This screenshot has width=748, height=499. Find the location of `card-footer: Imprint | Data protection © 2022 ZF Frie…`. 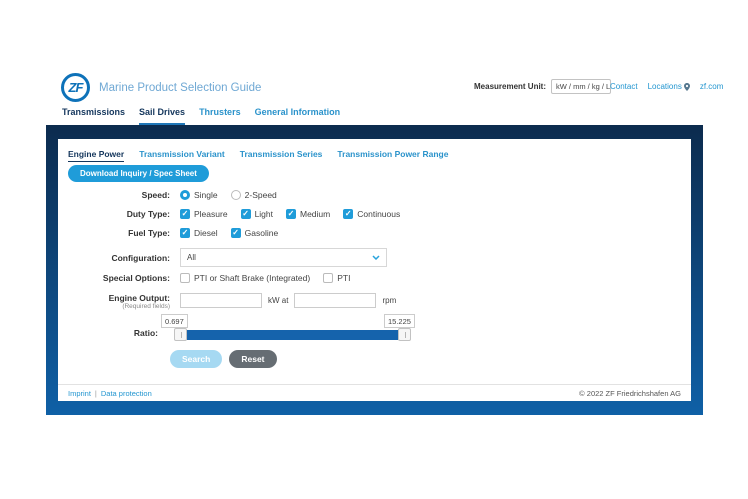

card-footer: Imprint | Data protection © 2022 ZF Frie… is located at coordinates (374, 392).